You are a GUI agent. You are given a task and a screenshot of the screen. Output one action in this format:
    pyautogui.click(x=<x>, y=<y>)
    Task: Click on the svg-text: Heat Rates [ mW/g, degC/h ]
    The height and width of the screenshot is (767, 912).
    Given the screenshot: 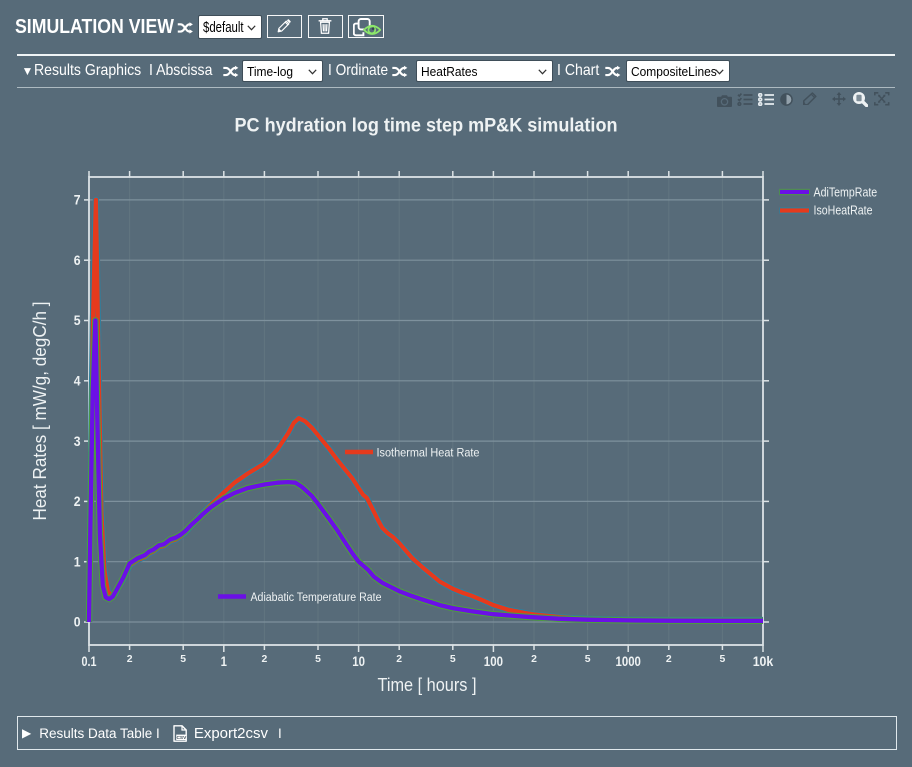 What is the action you would take?
    pyautogui.click(x=40, y=411)
    